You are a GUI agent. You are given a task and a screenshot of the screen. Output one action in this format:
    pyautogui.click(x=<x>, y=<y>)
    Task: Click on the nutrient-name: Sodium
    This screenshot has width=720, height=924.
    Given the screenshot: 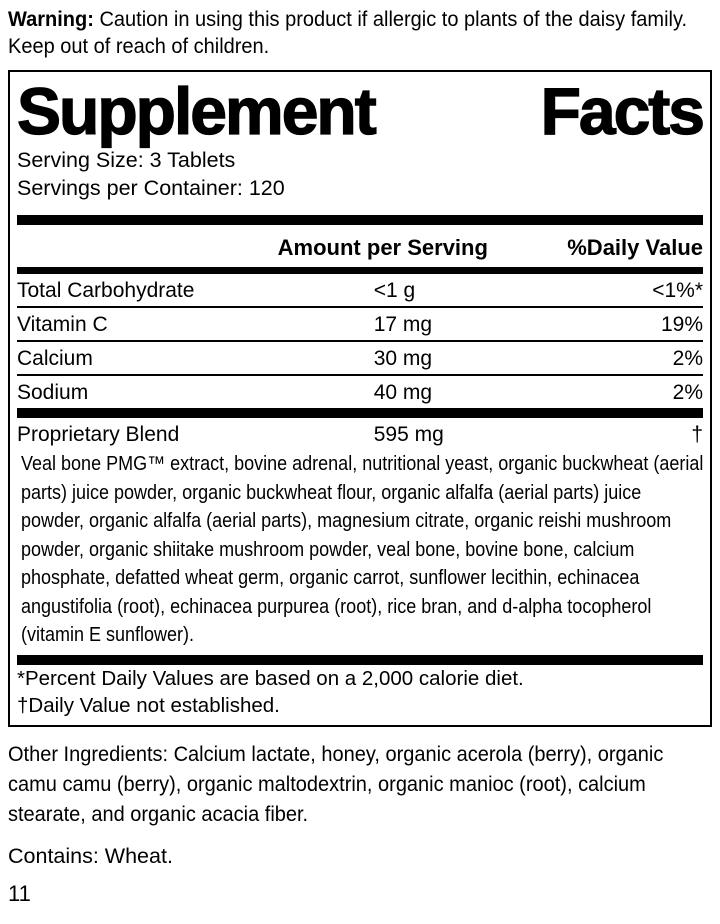 What is the action you would take?
    pyautogui.click(x=53, y=392)
    